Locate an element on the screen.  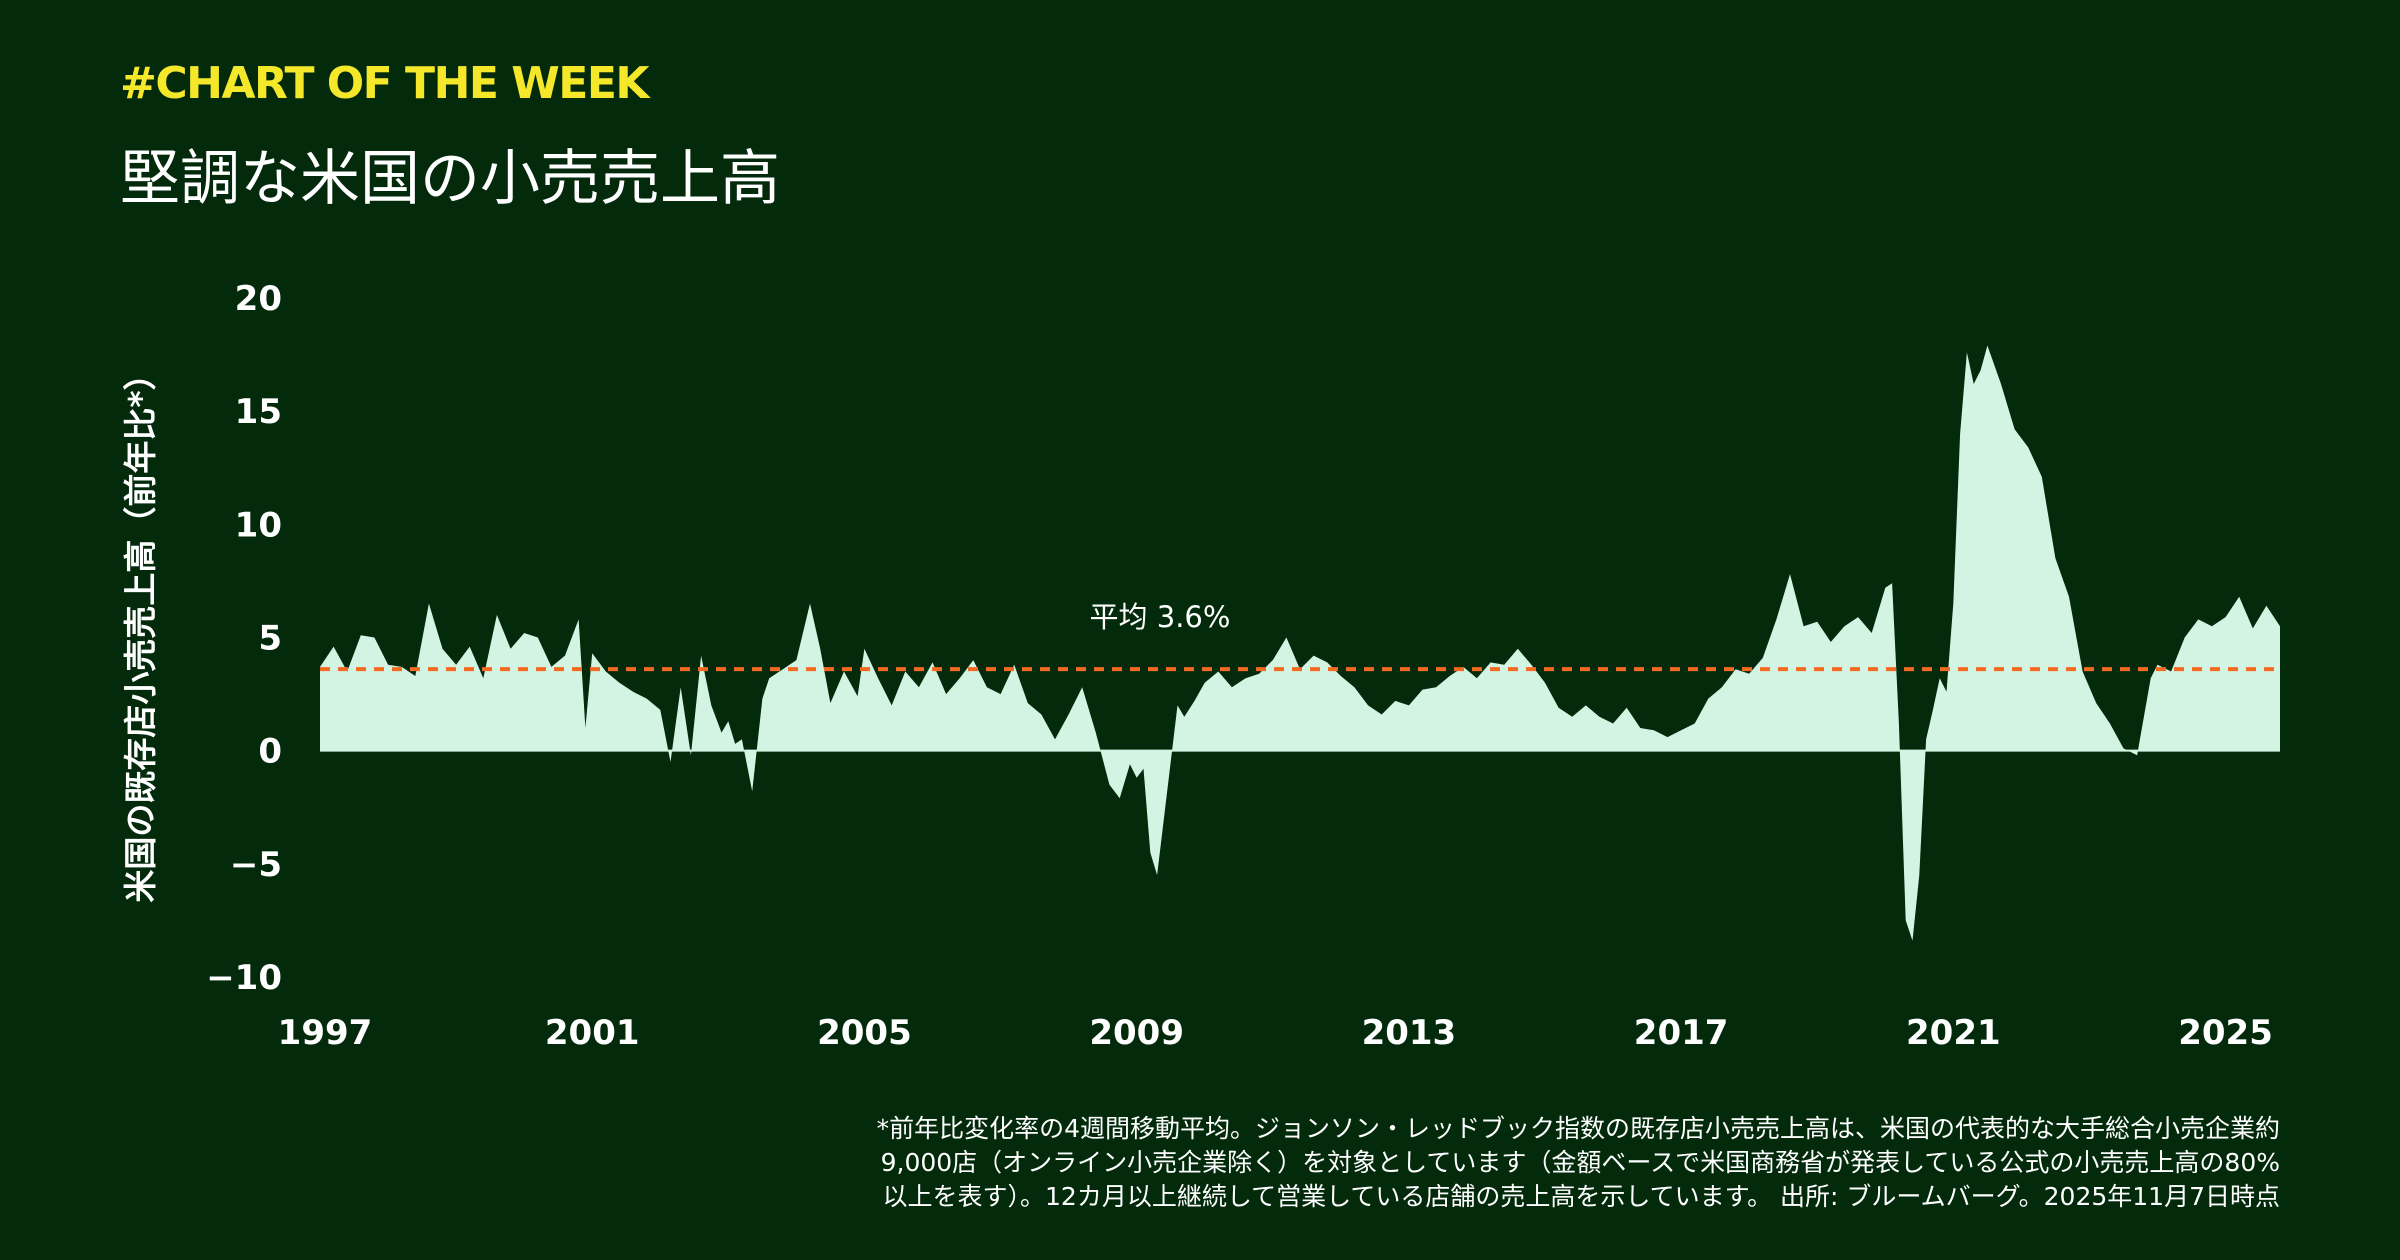
y-tick-label: −5 is located at coordinates (256, 865).